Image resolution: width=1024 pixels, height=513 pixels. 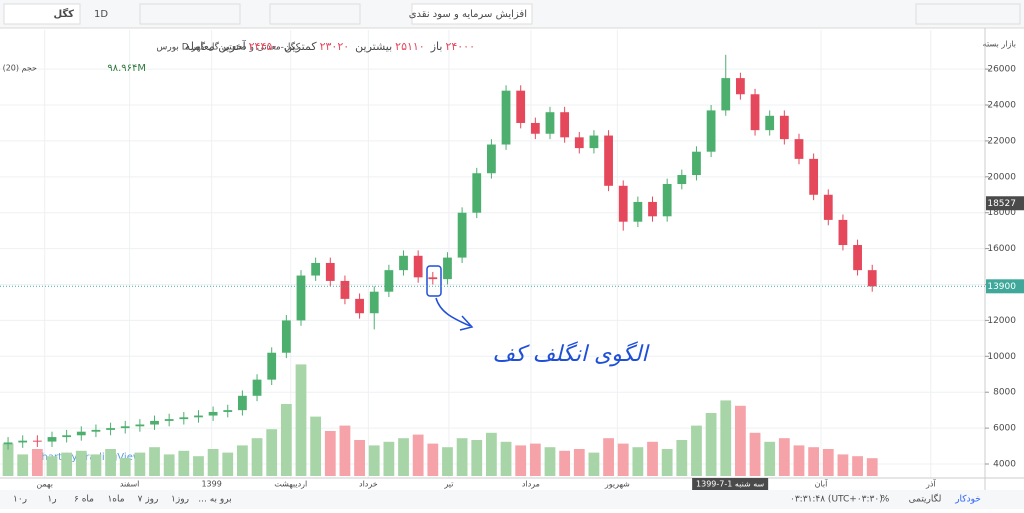 What do you see at coordinates (148, 500) in the screenshot?
I see `range-button: روز ۷` at bounding box center [148, 500].